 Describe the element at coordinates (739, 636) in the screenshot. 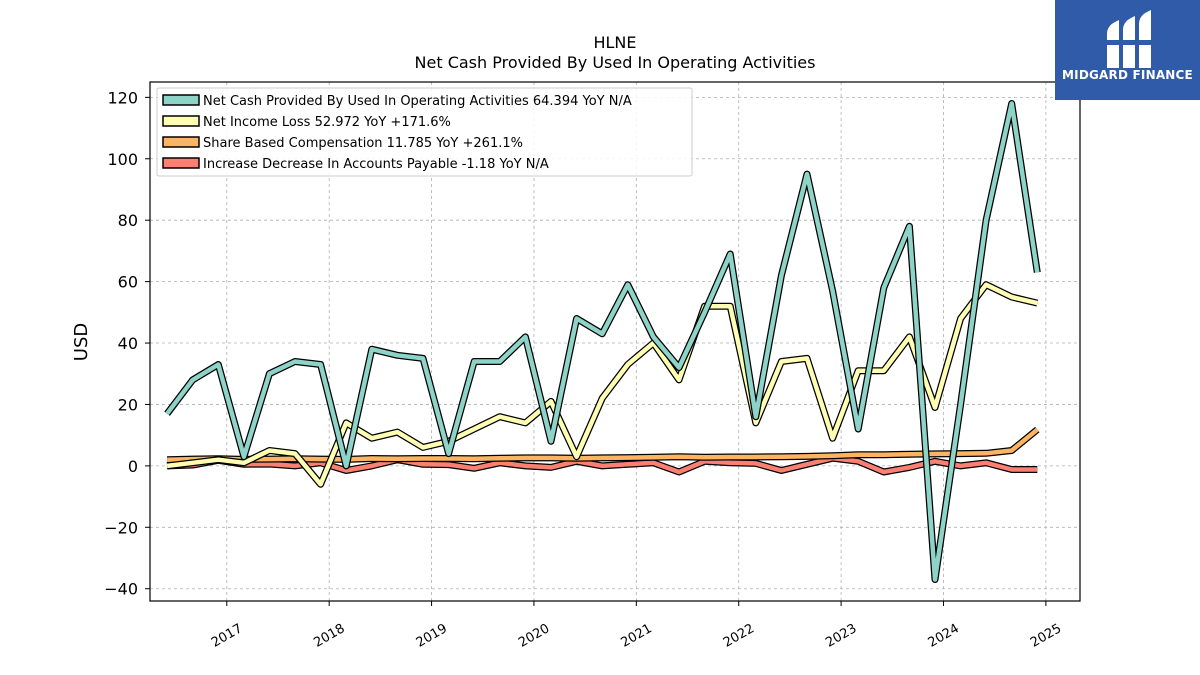

I see `x-tick-label: 2022` at that location.